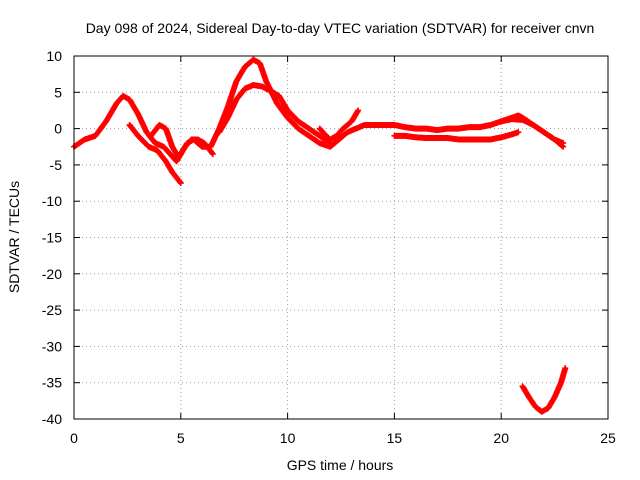 The image size is (640, 480). What do you see at coordinates (54, 56) in the screenshot?
I see `y-tick-label: 10` at bounding box center [54, 56].